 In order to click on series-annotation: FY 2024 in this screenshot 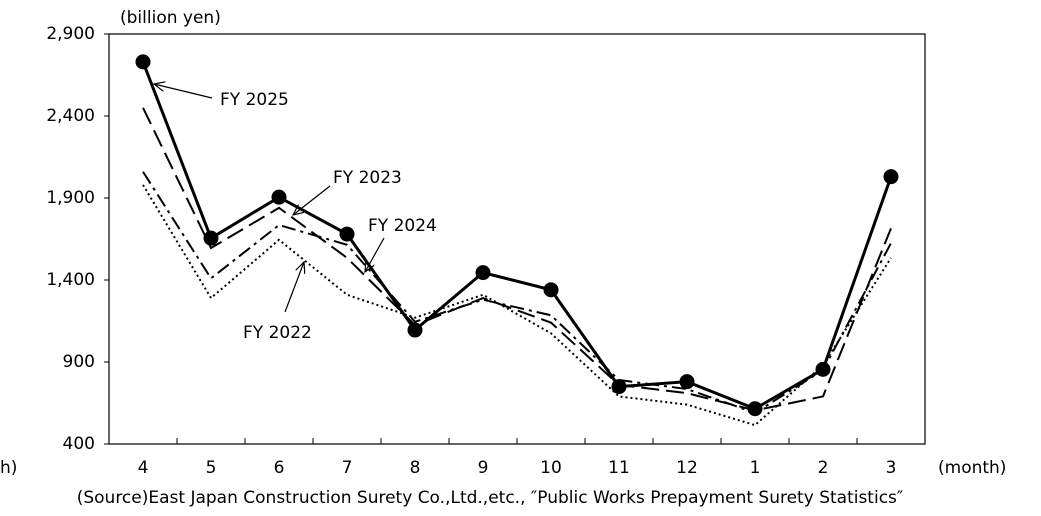, I will do `click(402, 226)`.